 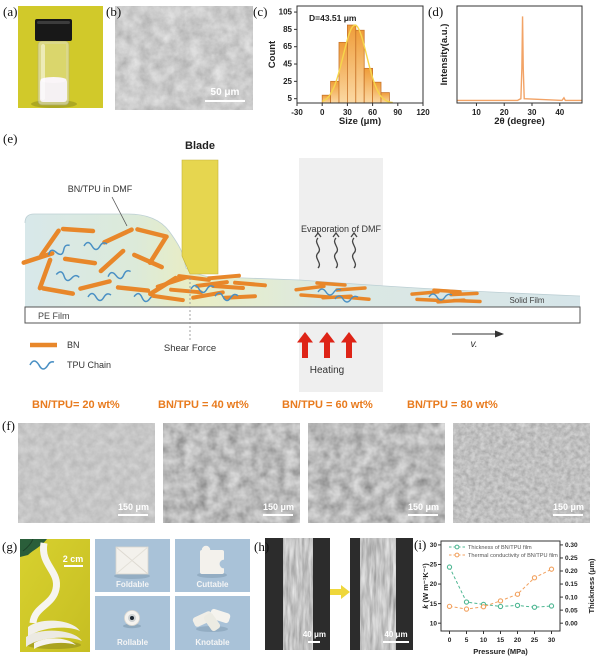 I want to click on panel-label-f: (f), so click(x=8, y=425).